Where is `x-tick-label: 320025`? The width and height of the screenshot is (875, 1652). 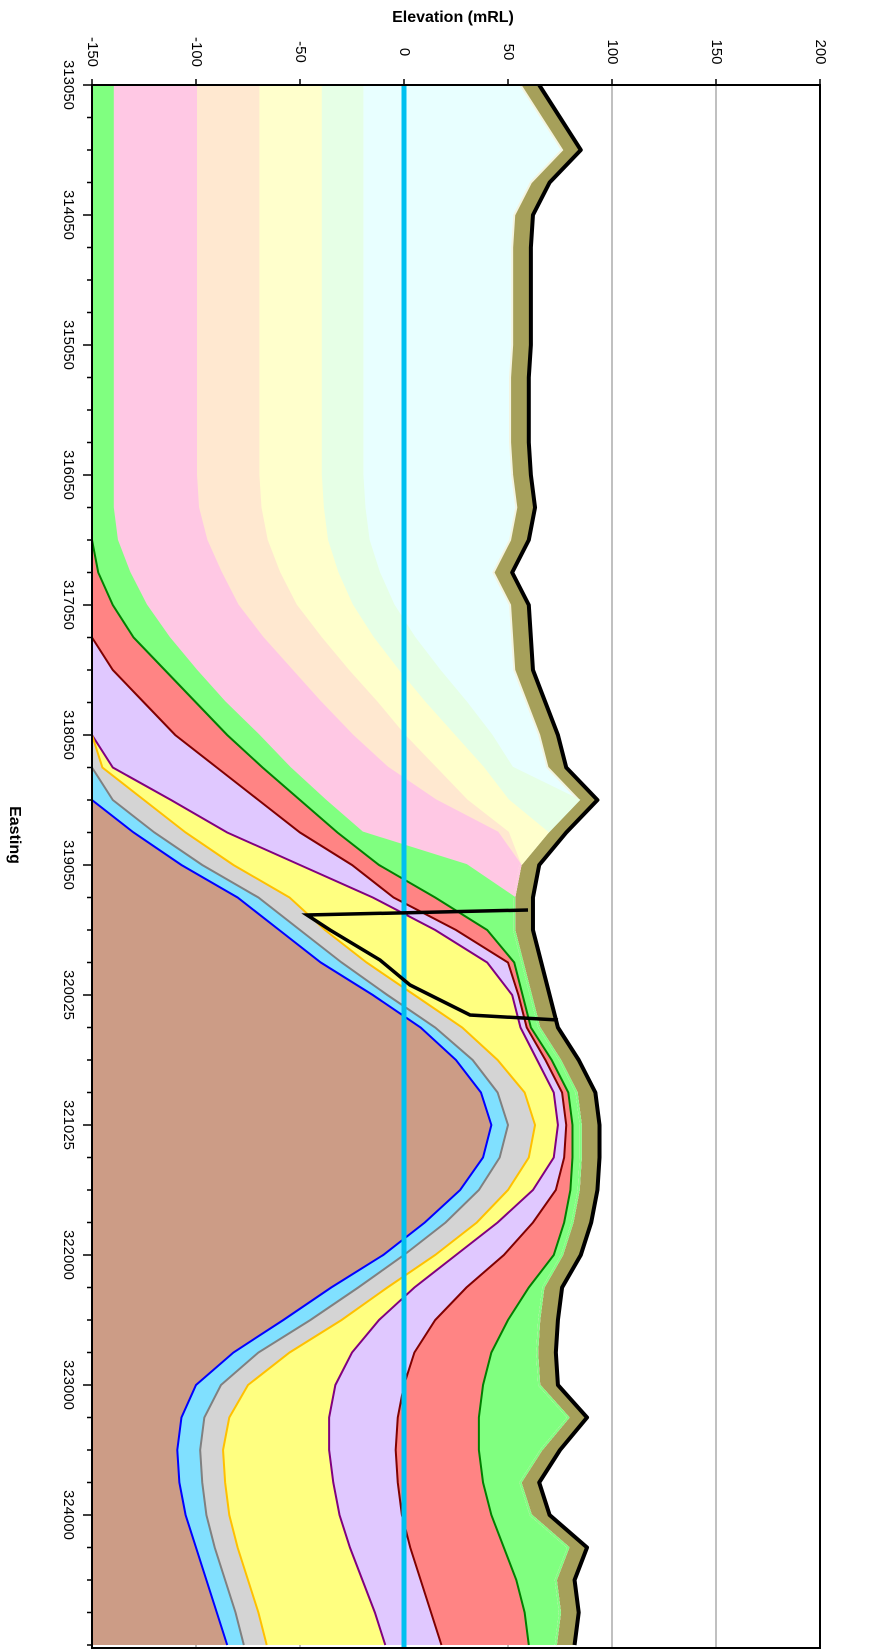 x-tick-label: 320025 is located at coordinates (68, 995).